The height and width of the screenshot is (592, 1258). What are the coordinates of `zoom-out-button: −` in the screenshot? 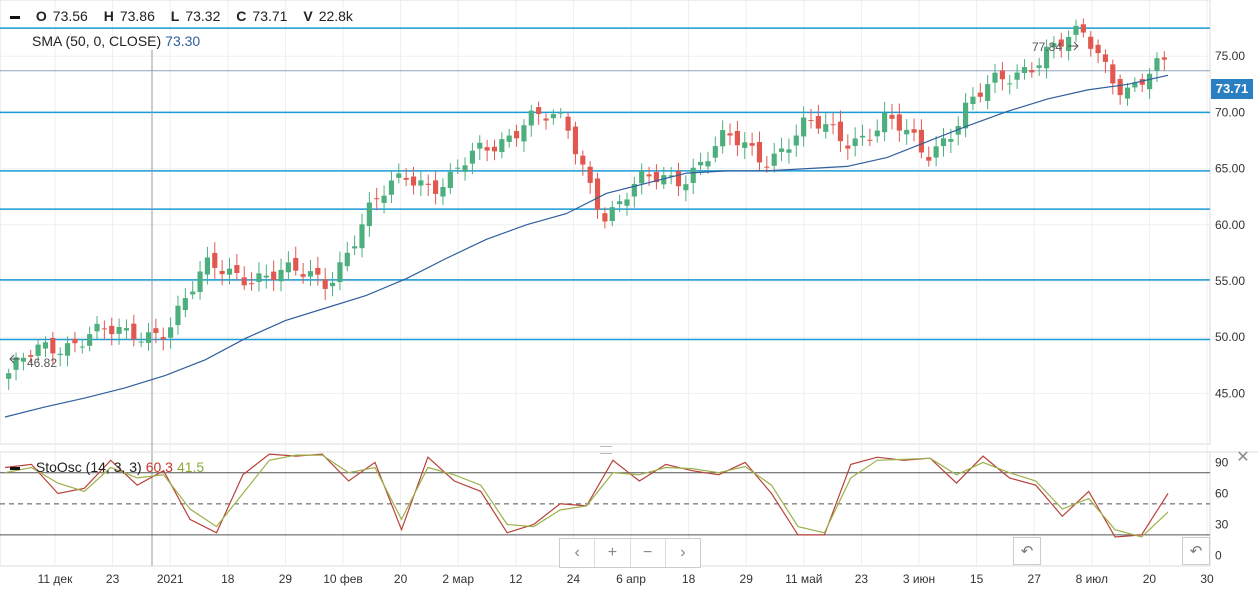 It's located at (648, 553).